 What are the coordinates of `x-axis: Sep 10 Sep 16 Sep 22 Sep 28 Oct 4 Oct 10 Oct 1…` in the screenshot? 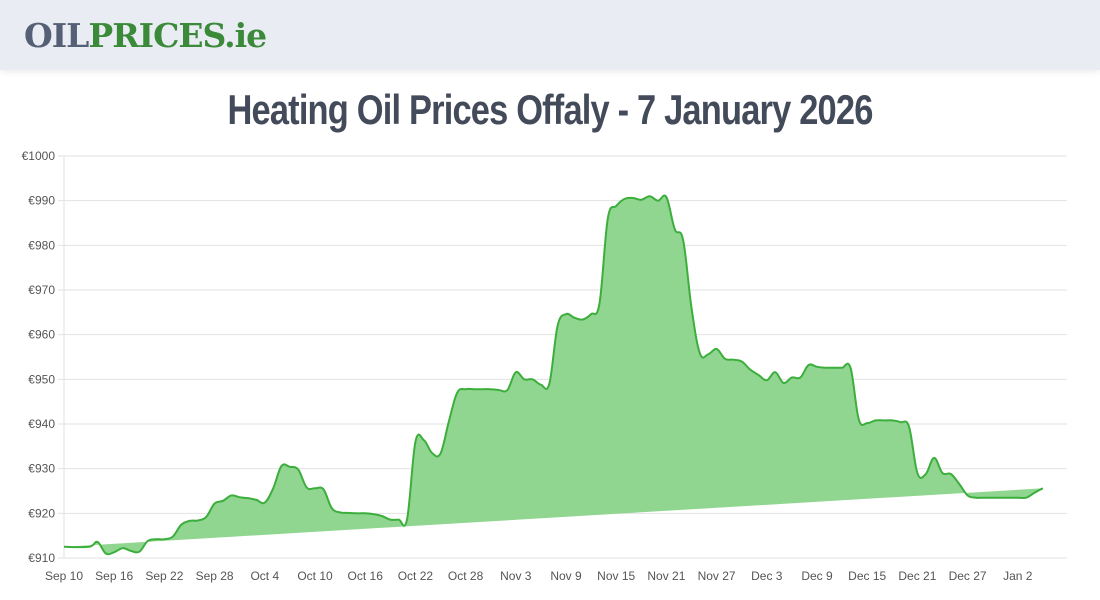 It's located at (539, 576).